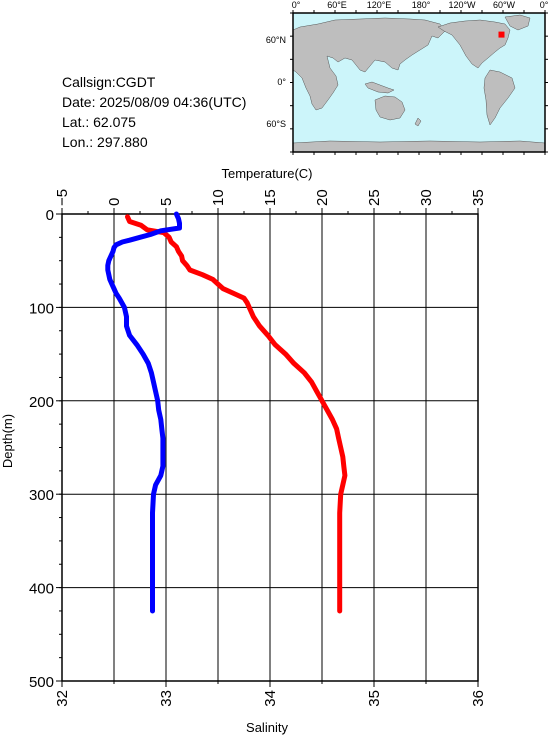 The width and height of the screenshot is (553, 736). Describe the element at coordinates (109, 82) in the screenshot. I see `callsign-text: Callsign:CGDT` at that location.